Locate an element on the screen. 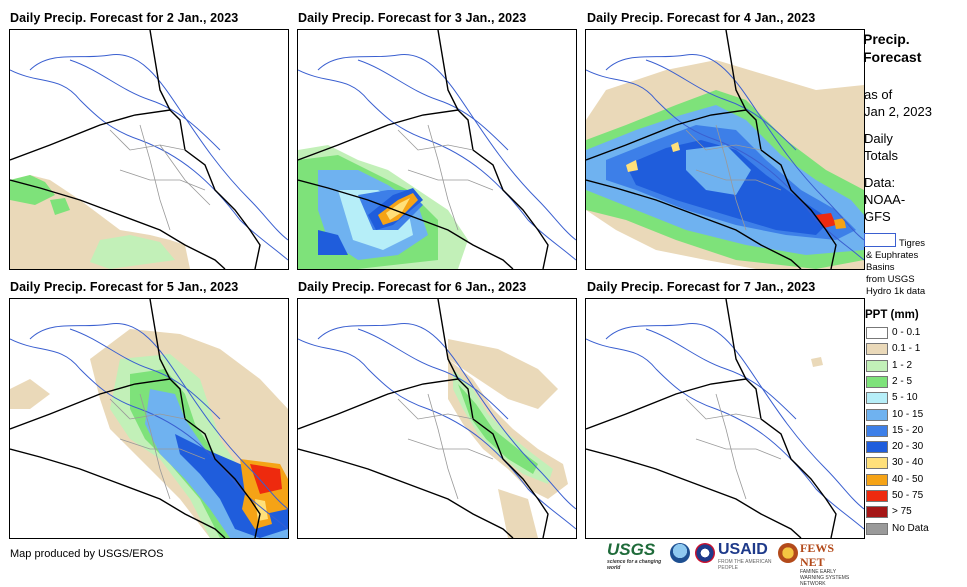  basin-text-1: Tigres is located at coordinates (912, 243).